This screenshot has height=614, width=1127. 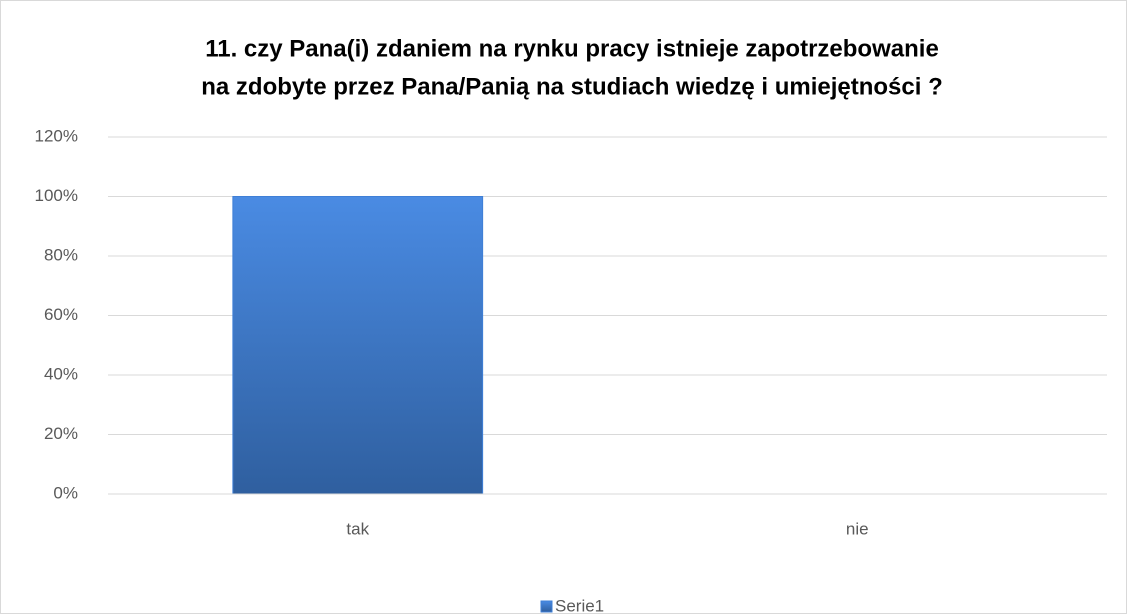 What do you see at coordinates (857, 528) in the screenshot?
I see `x-tick-label: nie` at bounding box center [857, 528].